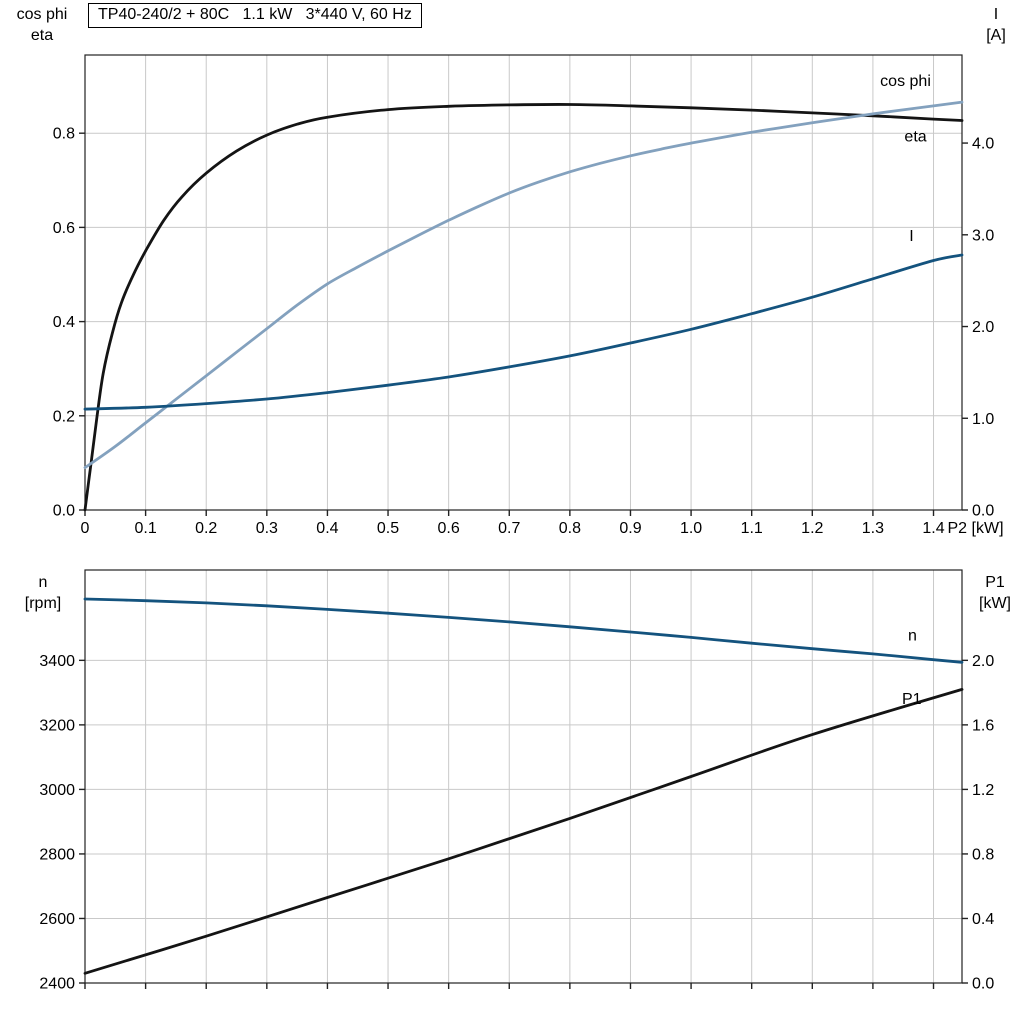 This screenshot has width=1024, height=1024. I want to click on left-tick-label: 0.0, so click(64, 511).